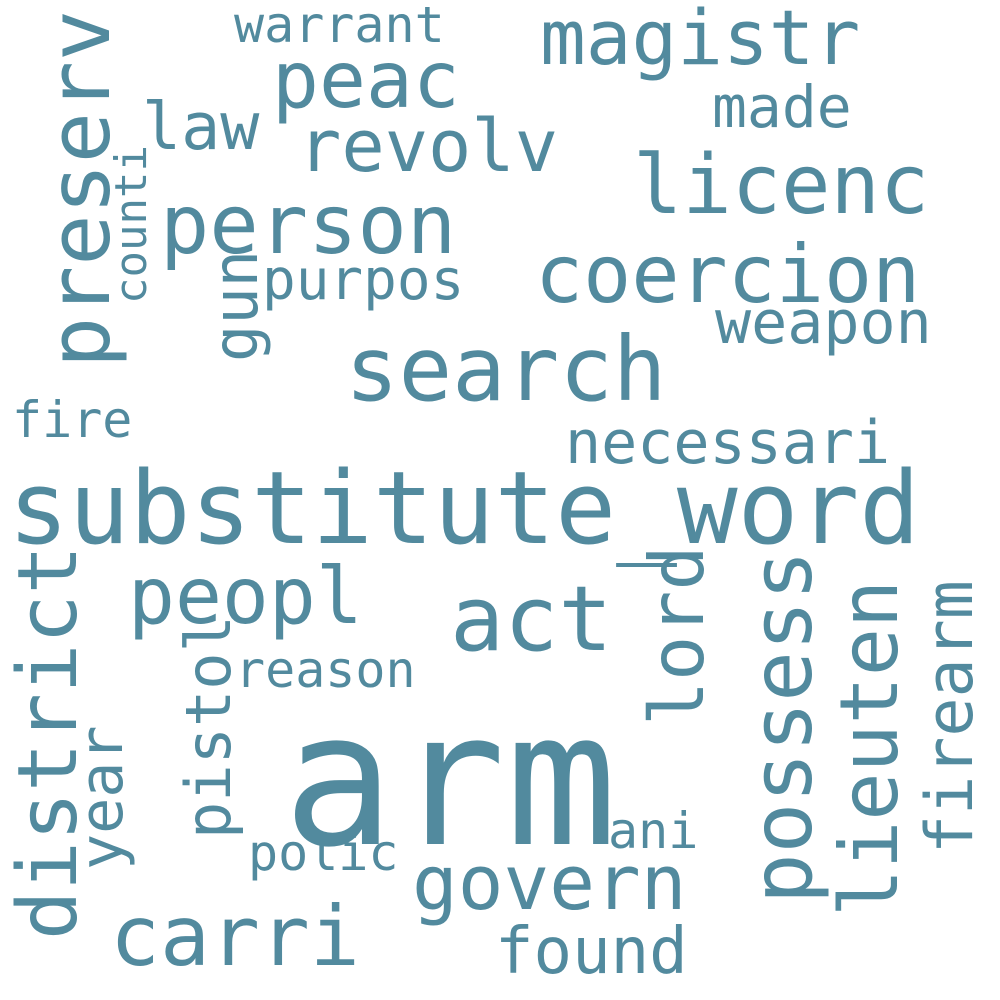 The width and height of the screenshot is (1000, 1000). Describe the element at coordinates (591, 952) in the screenshot. I see `word-found: found` at that location.